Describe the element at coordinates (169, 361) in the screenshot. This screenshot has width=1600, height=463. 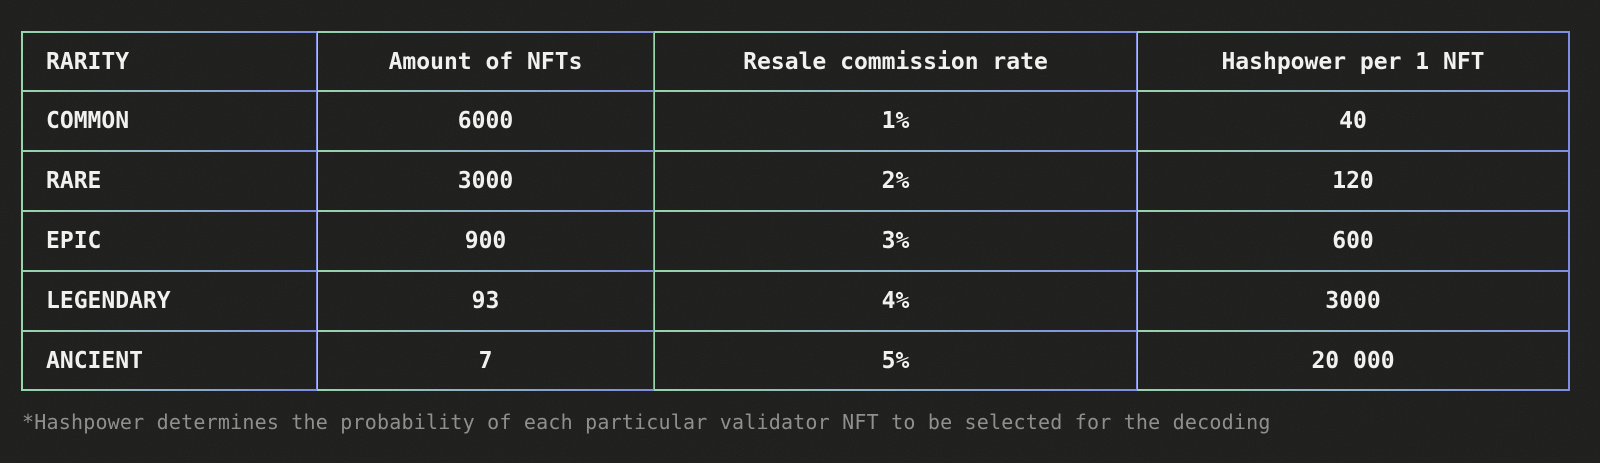
I see `cell-rarity: ANCIENT` at that location.